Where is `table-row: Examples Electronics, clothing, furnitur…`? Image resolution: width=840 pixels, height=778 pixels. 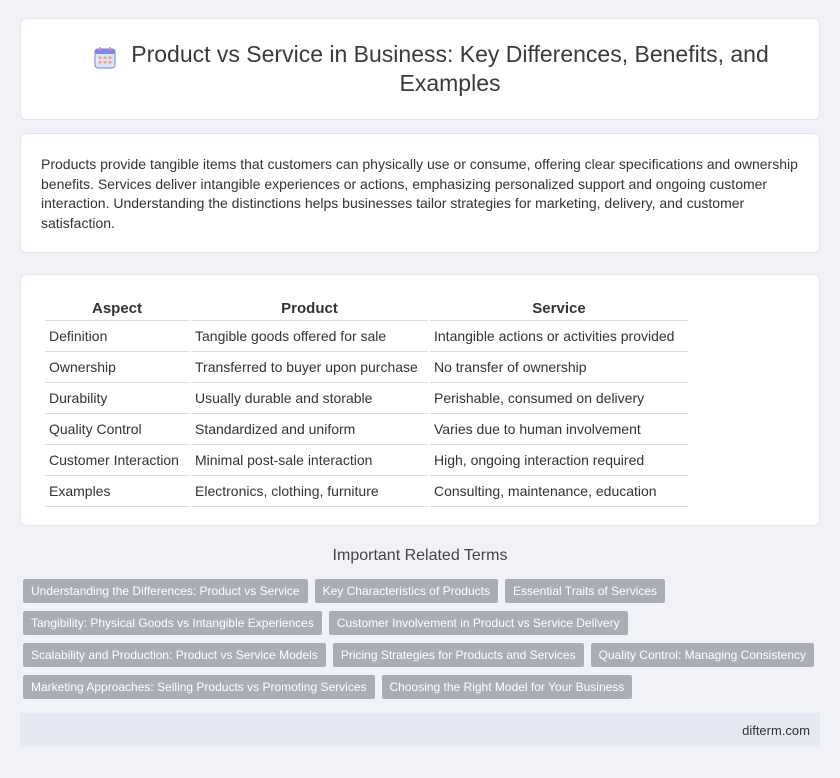
table-row: Examples Electronics, clothing, furnitur… is located at coordinates (366, 491).